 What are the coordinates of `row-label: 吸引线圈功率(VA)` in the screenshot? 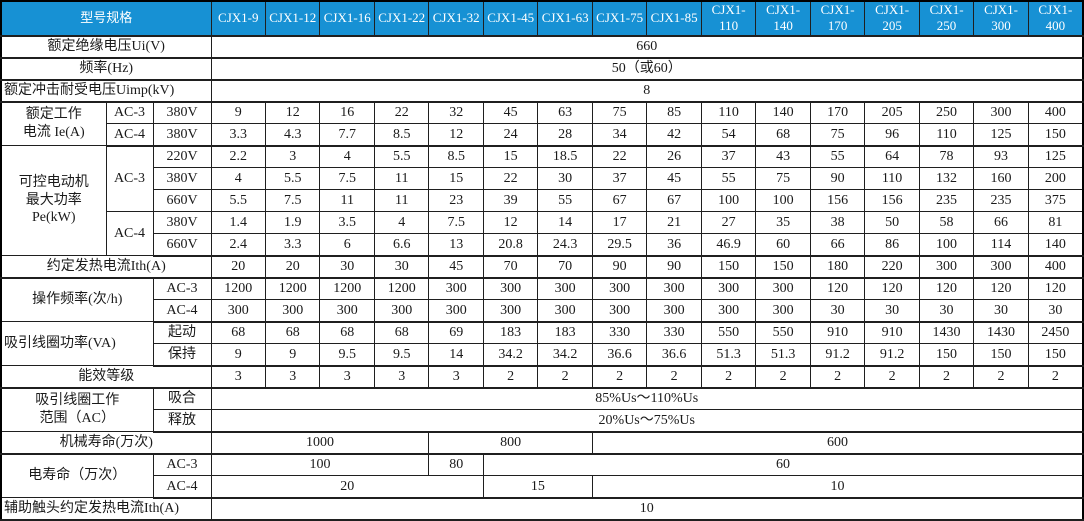 It's located at (77, 343).